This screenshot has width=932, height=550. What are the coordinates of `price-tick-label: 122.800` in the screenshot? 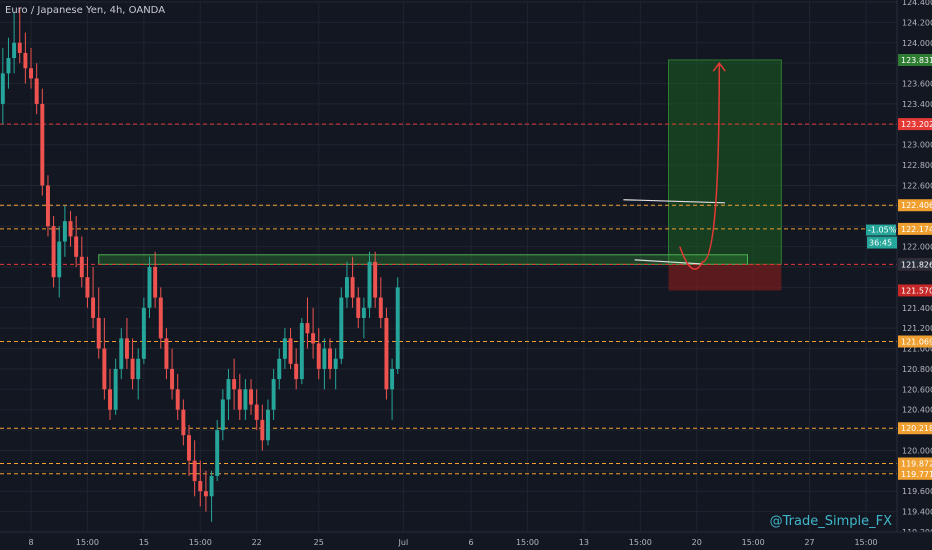 It's located at (917, 165).